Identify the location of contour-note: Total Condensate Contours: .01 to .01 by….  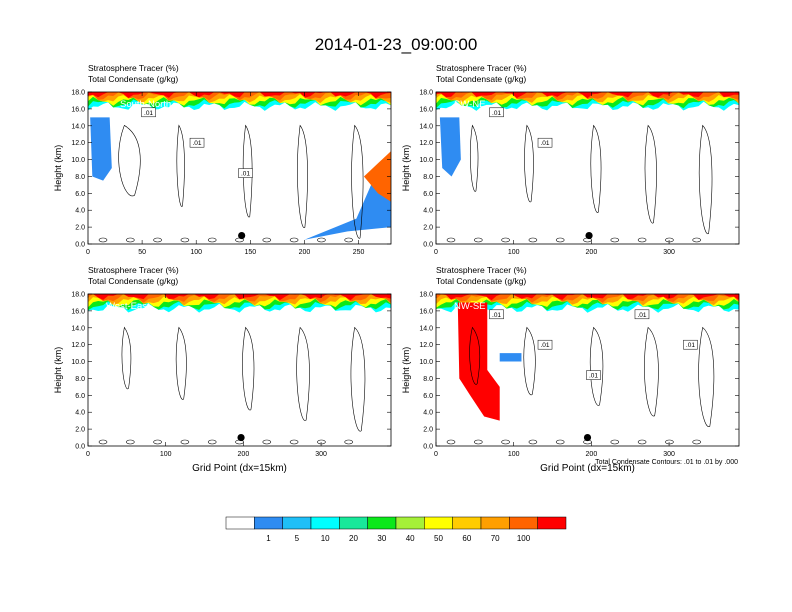
(666, 462).